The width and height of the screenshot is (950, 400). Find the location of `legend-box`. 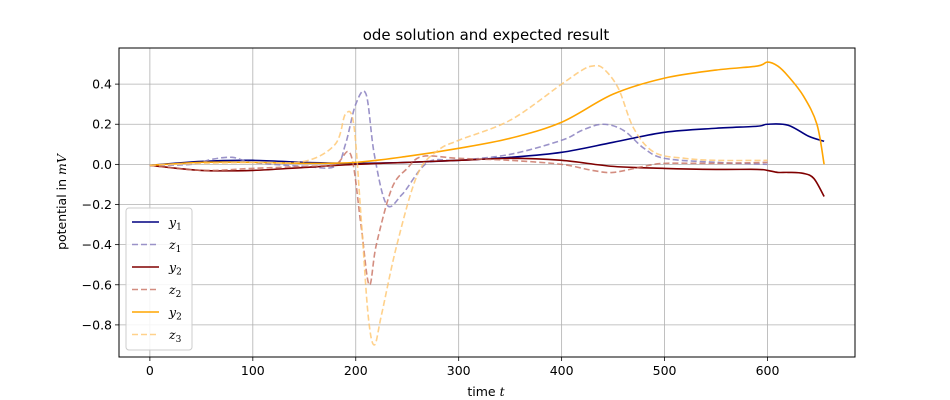

legend-box is located at coordinates (159, 279).